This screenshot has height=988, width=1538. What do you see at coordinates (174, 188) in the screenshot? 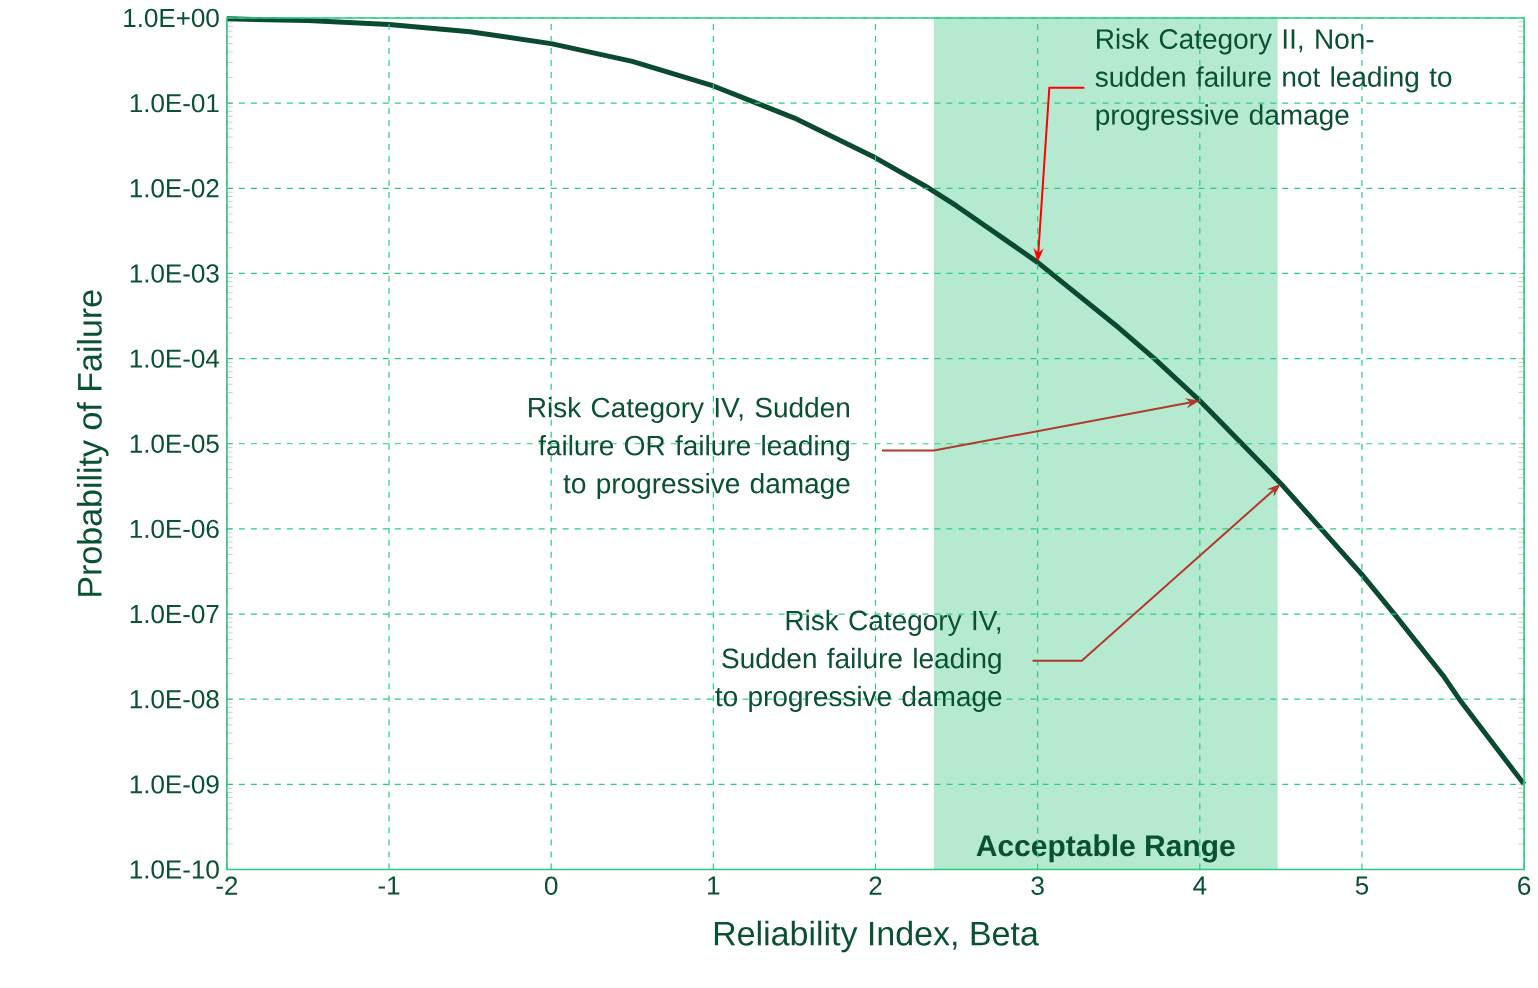
I see `y-tick-label: 1.0E-02` at bounding box center [174, 188].